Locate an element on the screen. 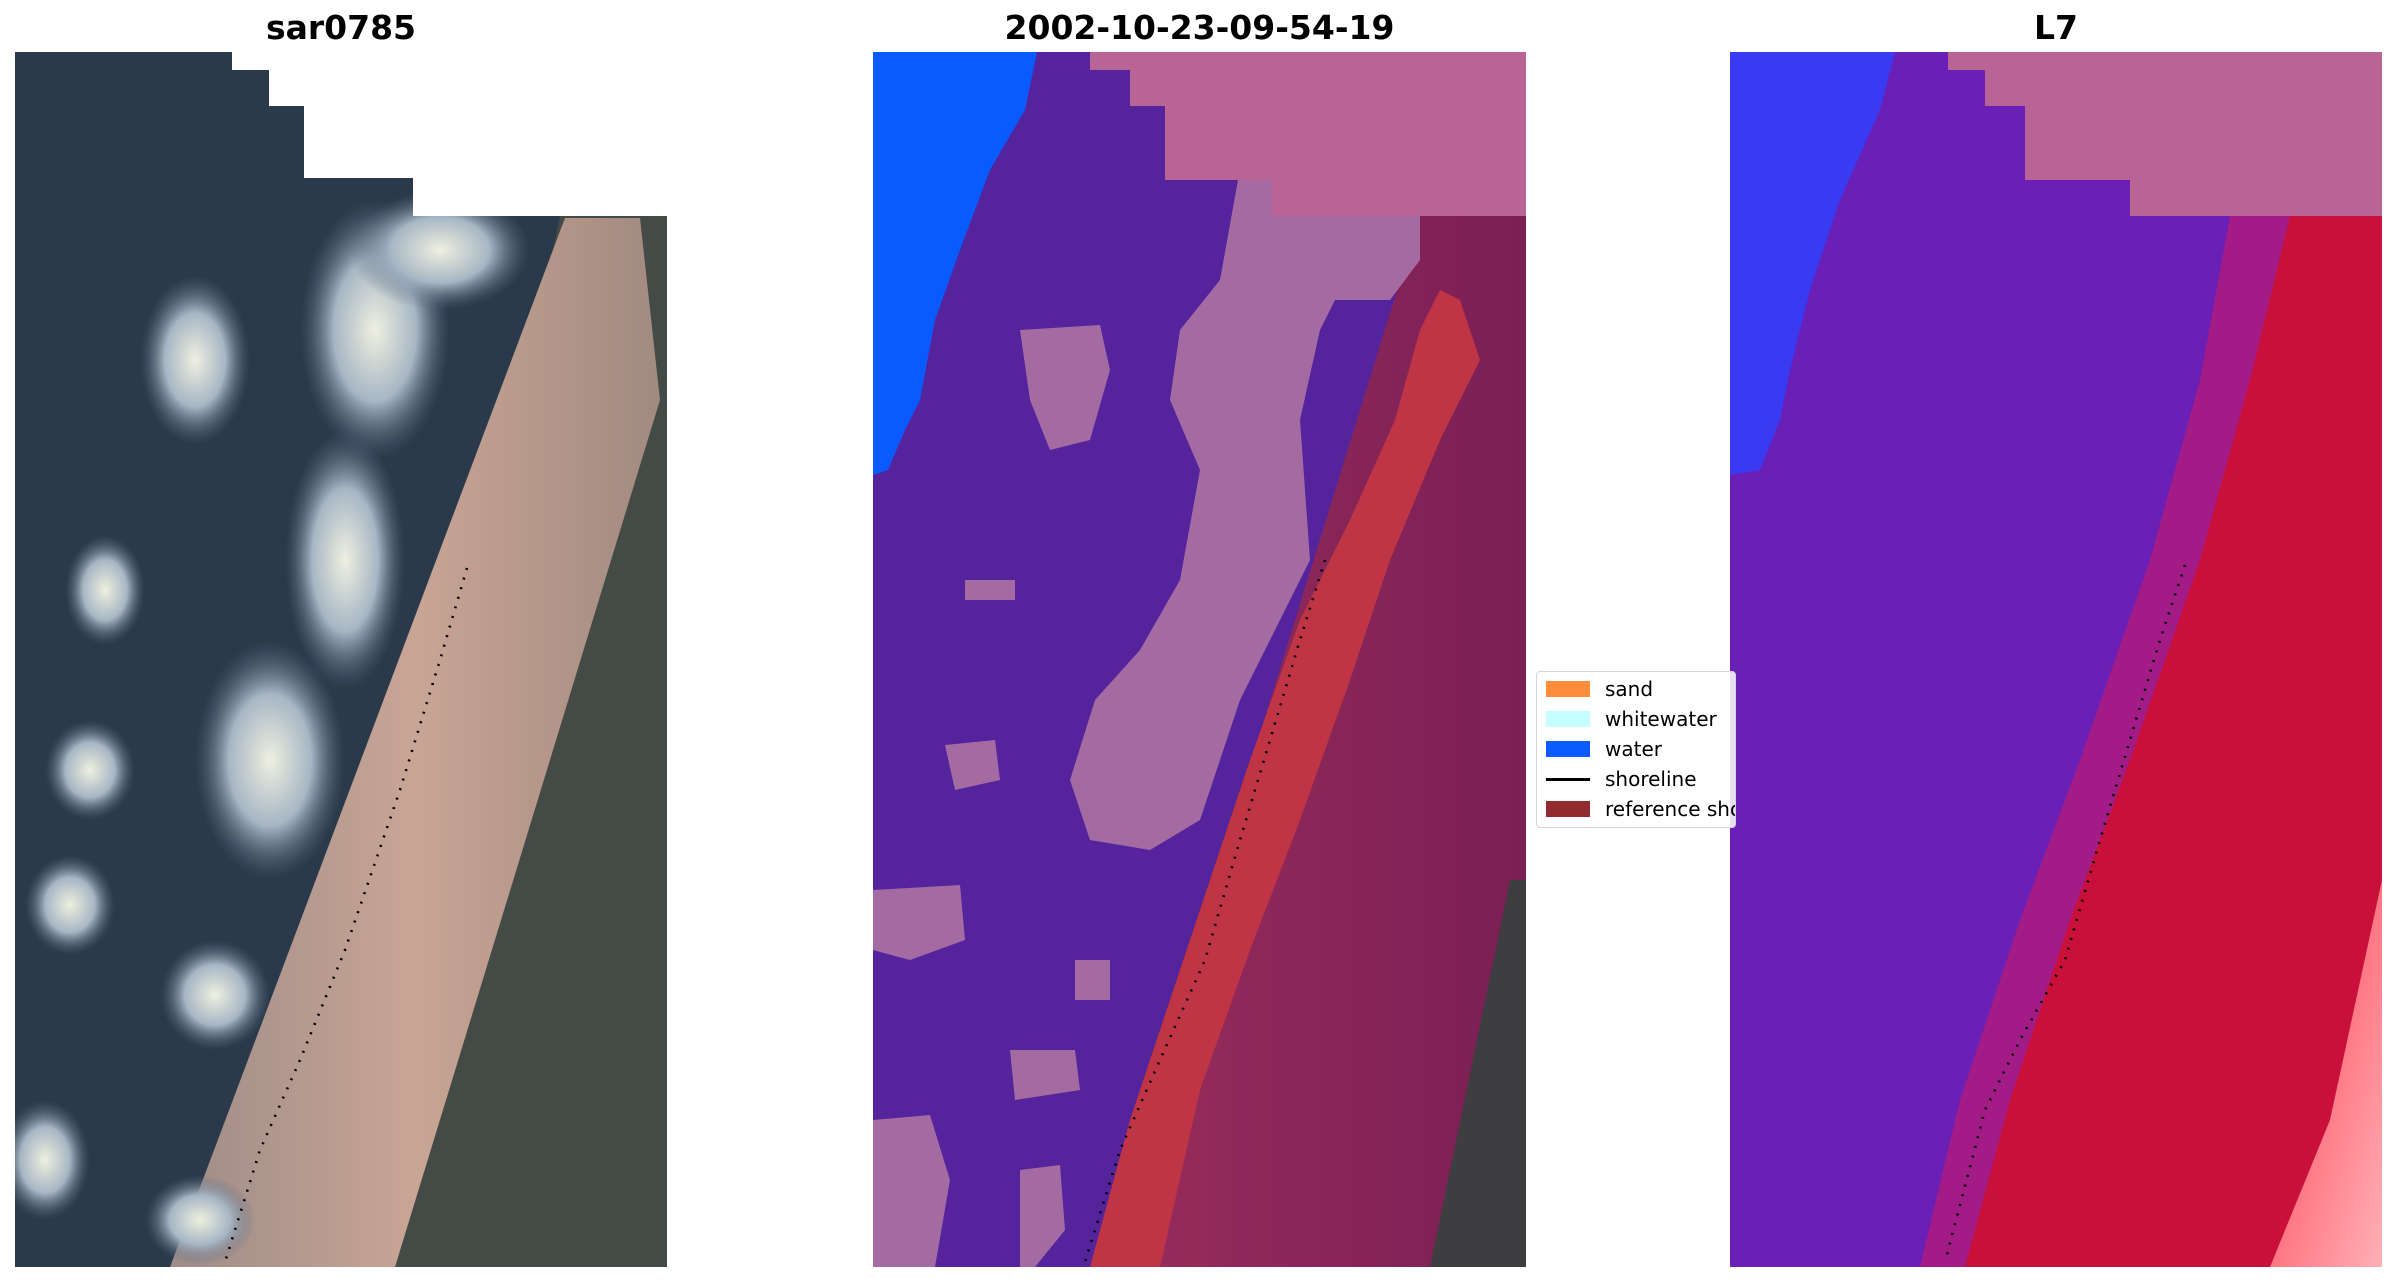 The width and height of the screenshot is (2398, 1283). index-bright-corner is located at coordinates (2326, 1073).